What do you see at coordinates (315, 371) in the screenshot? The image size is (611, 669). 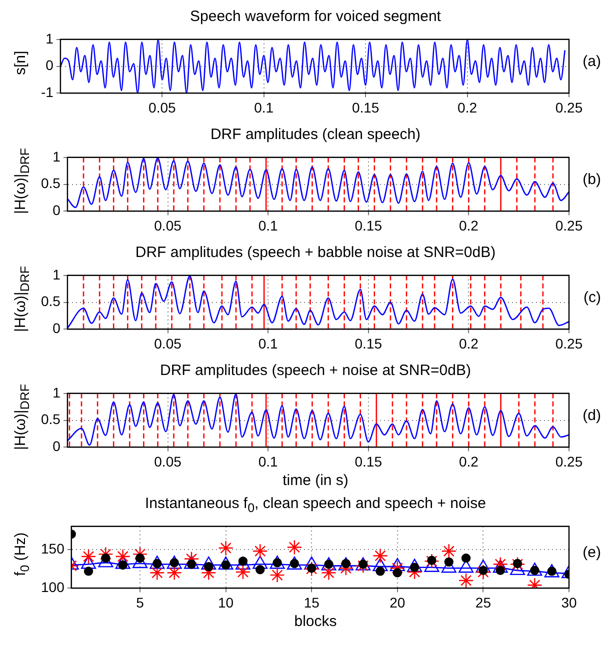 I see `chart-title: DRF amplitudes (speech + noise at SNR=0dB)` at bounding box center [315, 371].